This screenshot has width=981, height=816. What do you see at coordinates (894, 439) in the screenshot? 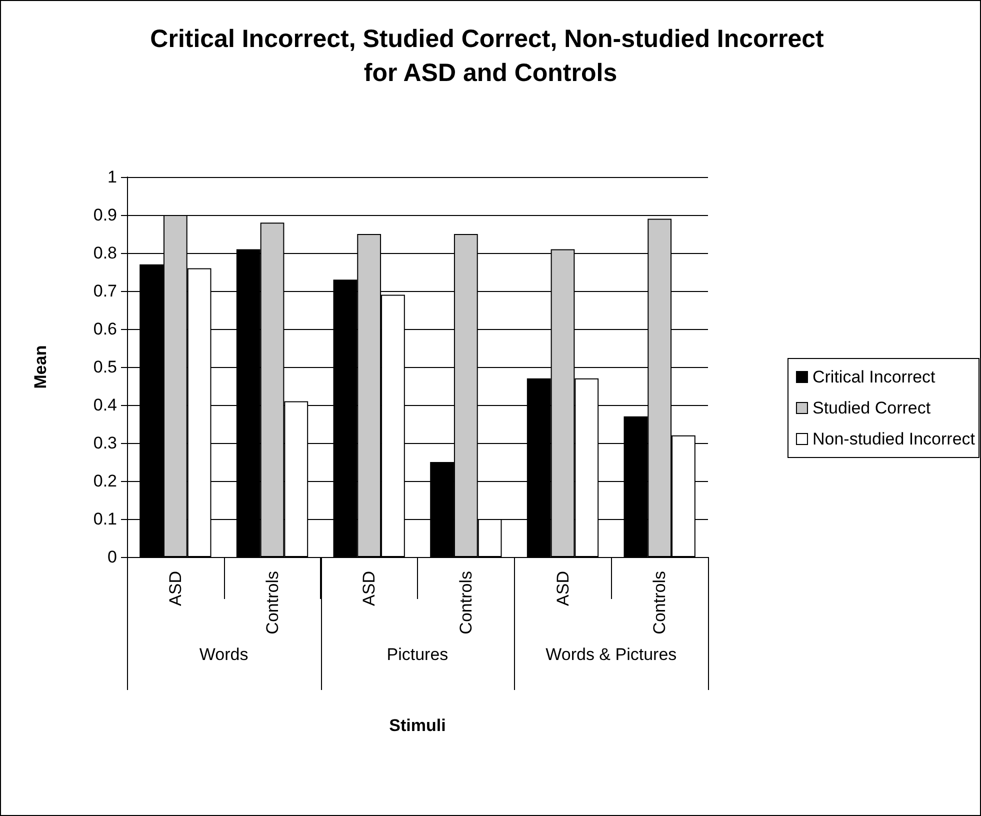
I see `legend-label: Non-studied Incorrect` at bounding box center [894, 439].